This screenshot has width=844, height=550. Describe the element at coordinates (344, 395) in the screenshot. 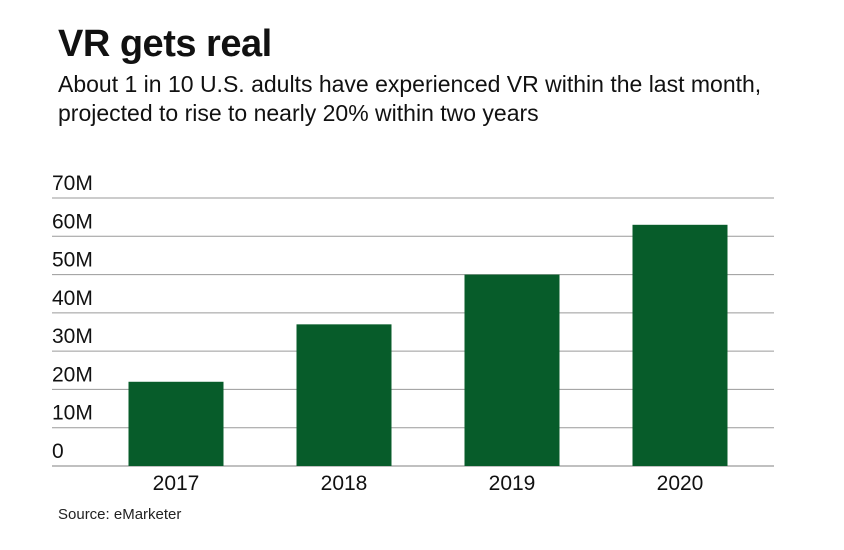

I see `bar-2018` at that location.